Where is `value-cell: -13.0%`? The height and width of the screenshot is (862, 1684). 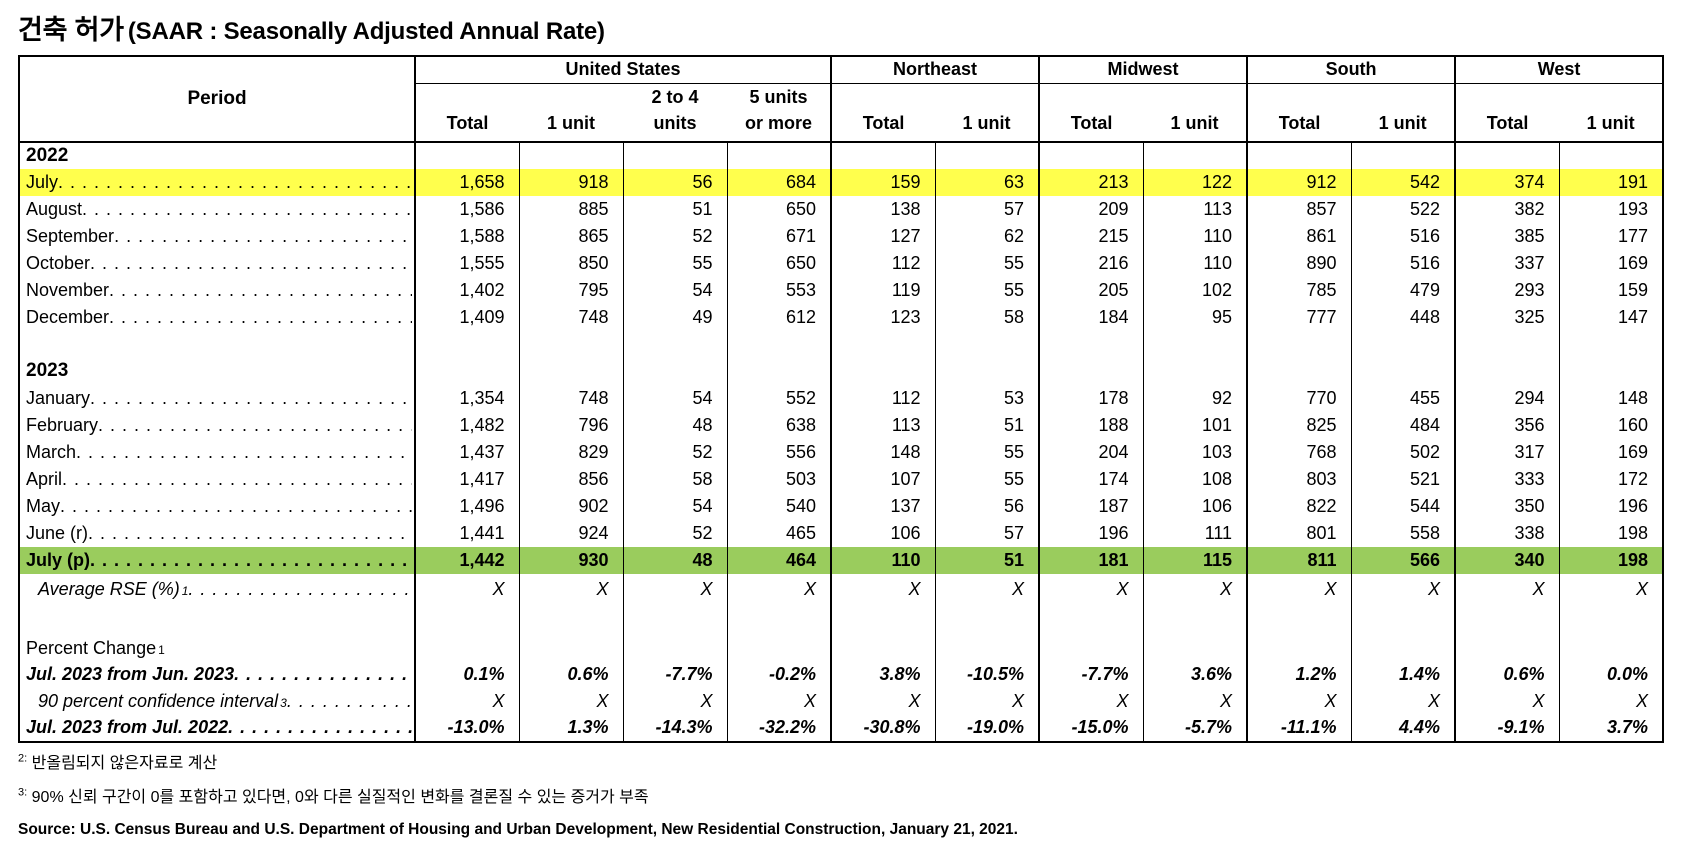
value-cell: -13.0% is located at coordinates (466, 728).